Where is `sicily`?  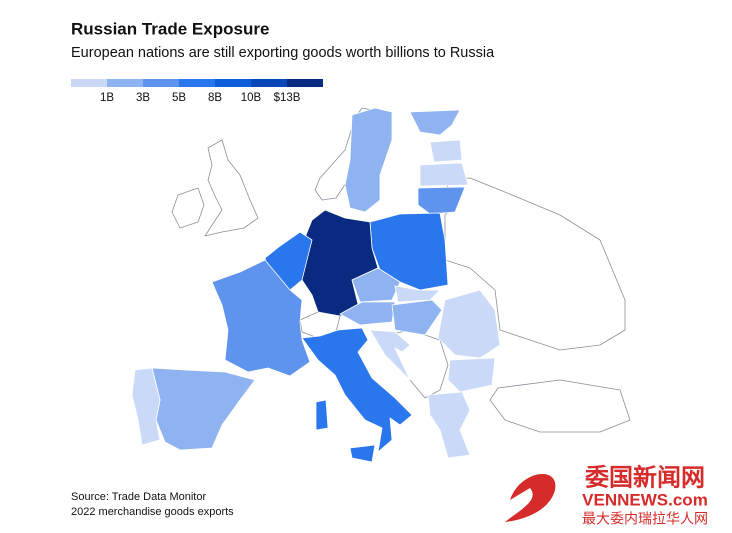 sicily is located at coordinates (362, 453).